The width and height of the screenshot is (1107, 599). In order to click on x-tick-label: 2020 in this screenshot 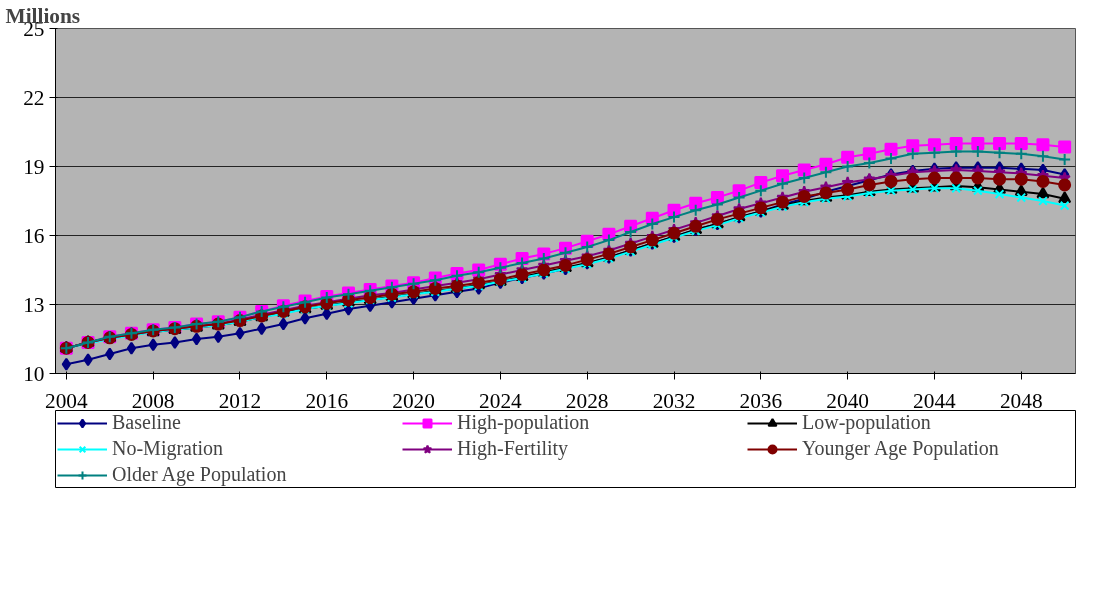, I will do `click(413, 400)`.